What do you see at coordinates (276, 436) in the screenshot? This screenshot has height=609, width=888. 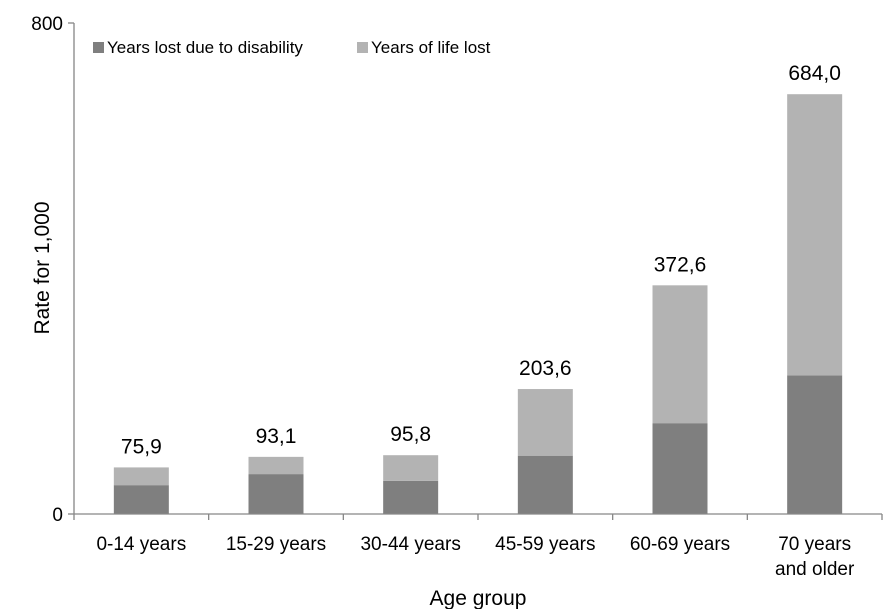 I see `total-label: 93,1` at bounding box center [276, 436].